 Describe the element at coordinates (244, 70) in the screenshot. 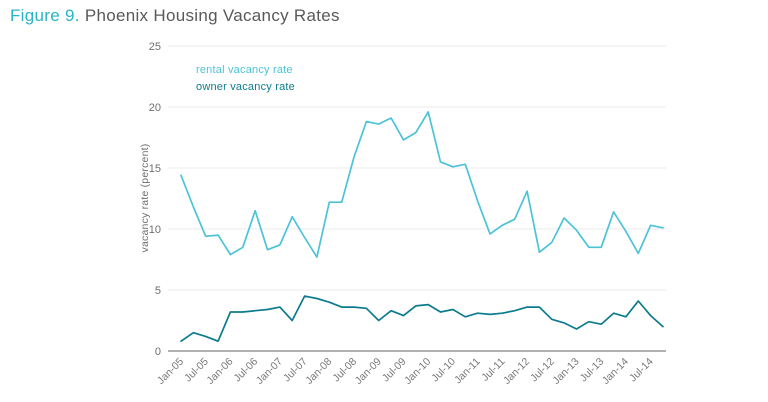

I see `legend-rental-vacancy-rate: rental vacancy rate` at that location.